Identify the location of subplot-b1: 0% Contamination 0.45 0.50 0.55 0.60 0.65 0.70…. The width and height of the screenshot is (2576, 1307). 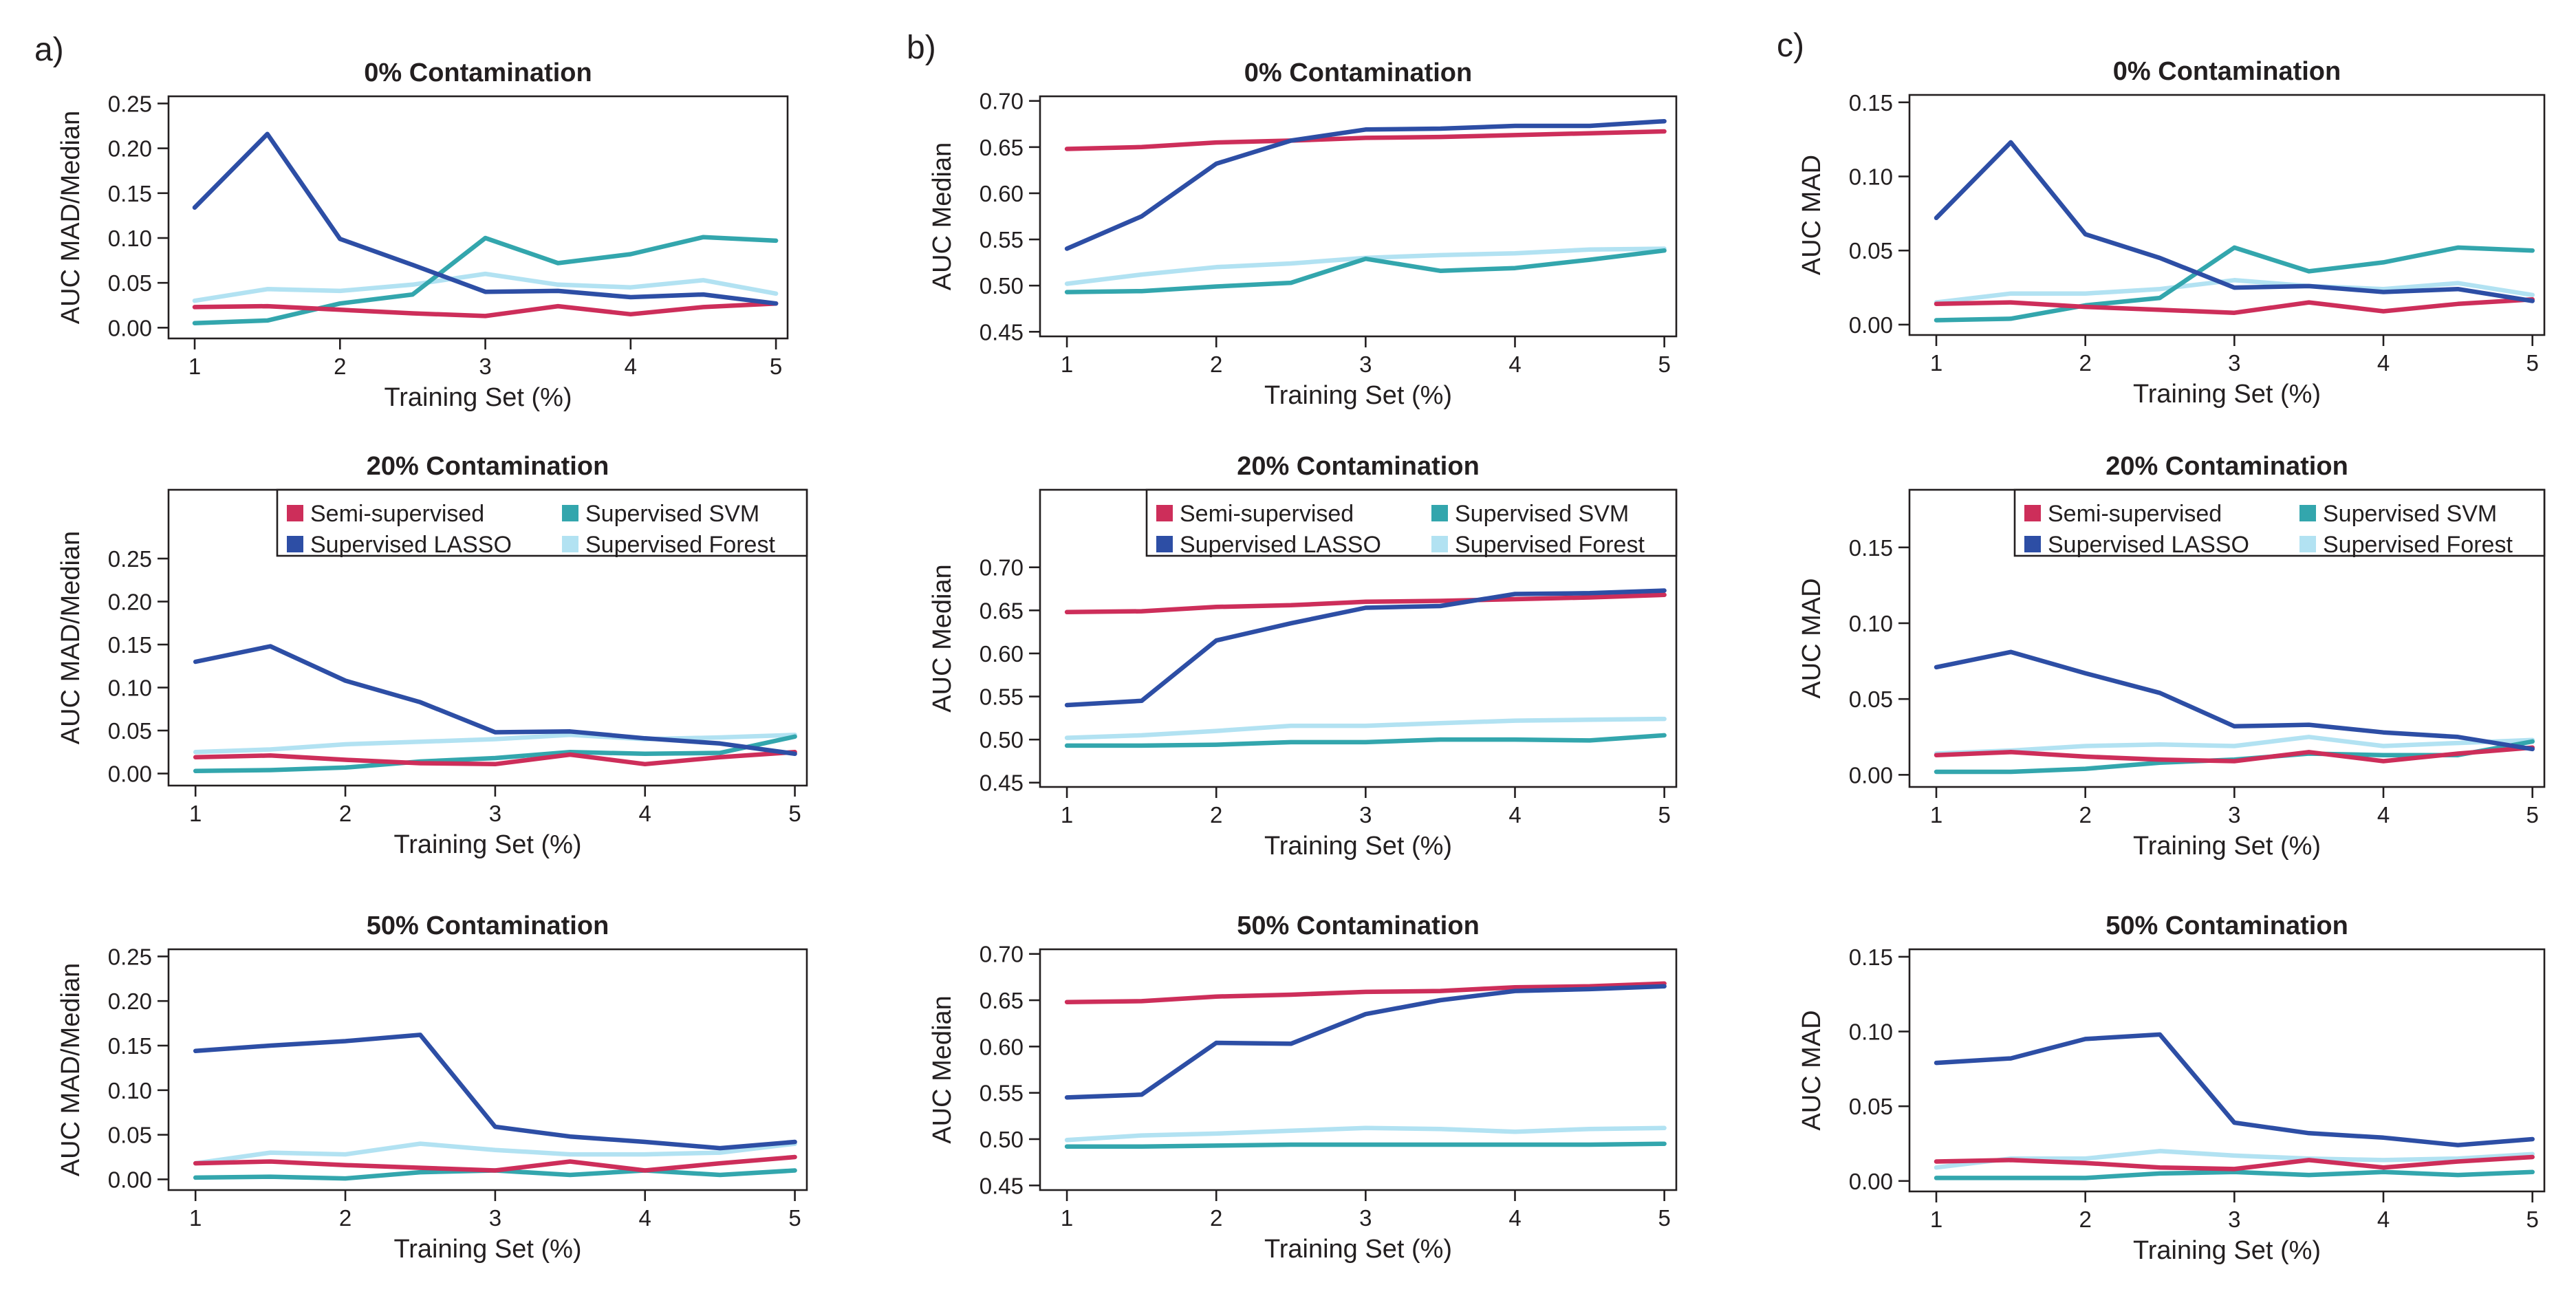
(1303, 234).